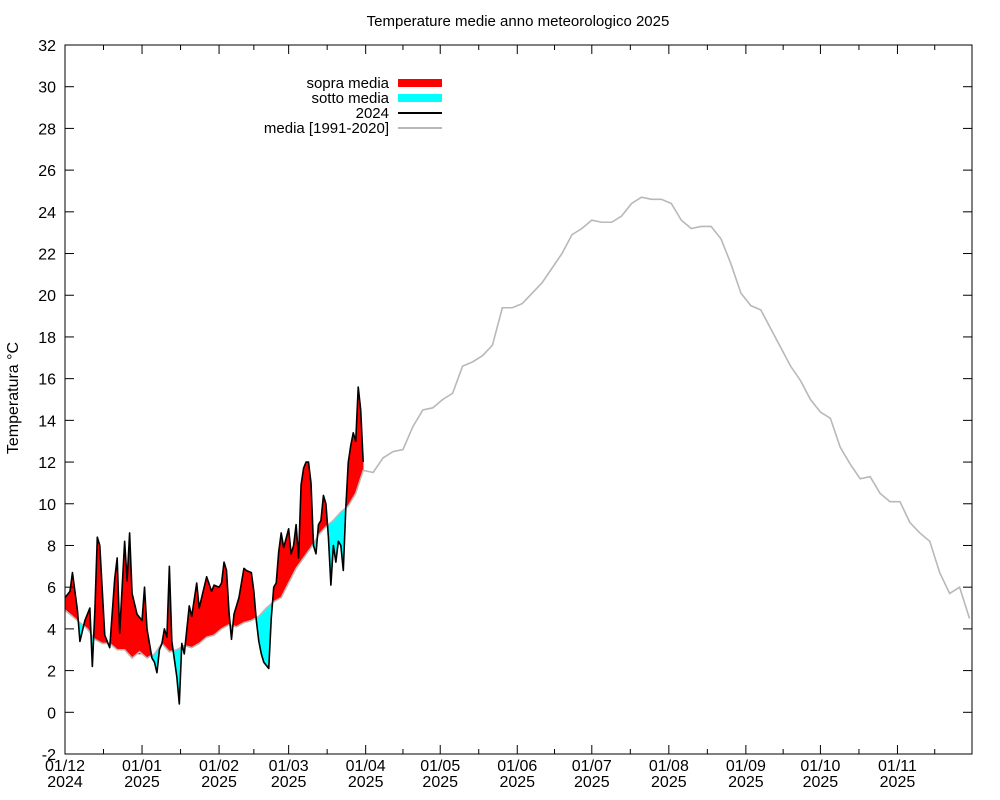  What do you see at coordinates (47, 338) in the screenshot?
I see `y-tick-label: 18` at bounding box center [47, 338].